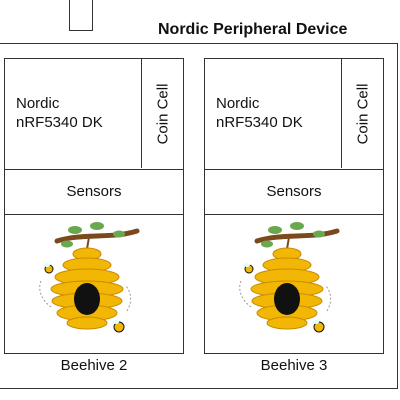 The image size is (400, 400). What do you see at coordinates (253, 29) in the screenshot?
I see `diagram-title: Nordic Peripheral Device` at bounding box center [253, 29].